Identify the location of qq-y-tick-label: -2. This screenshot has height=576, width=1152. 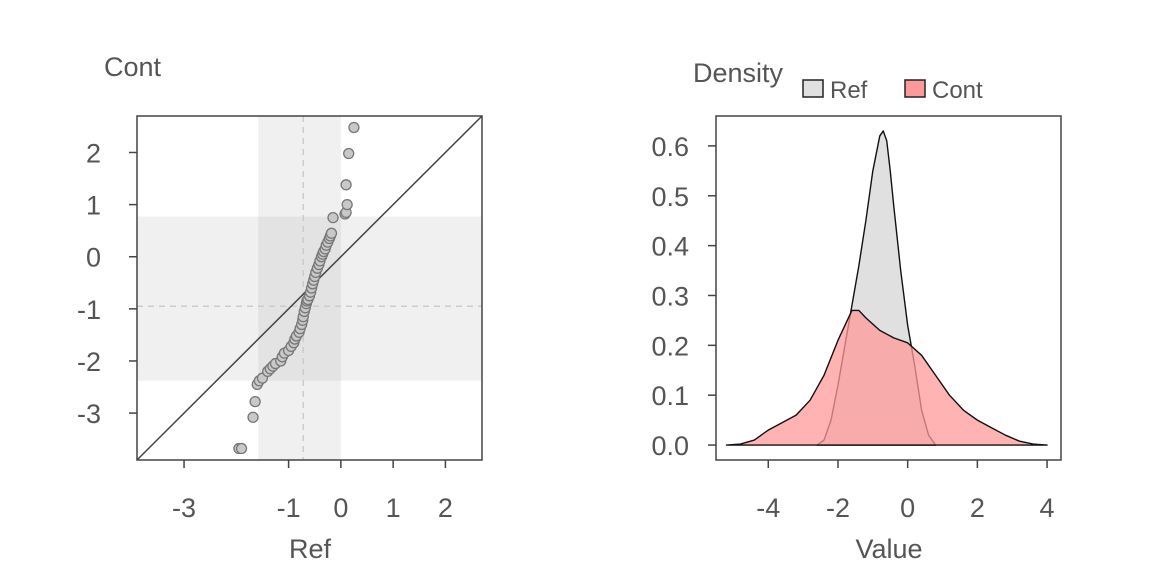
(89, 362).